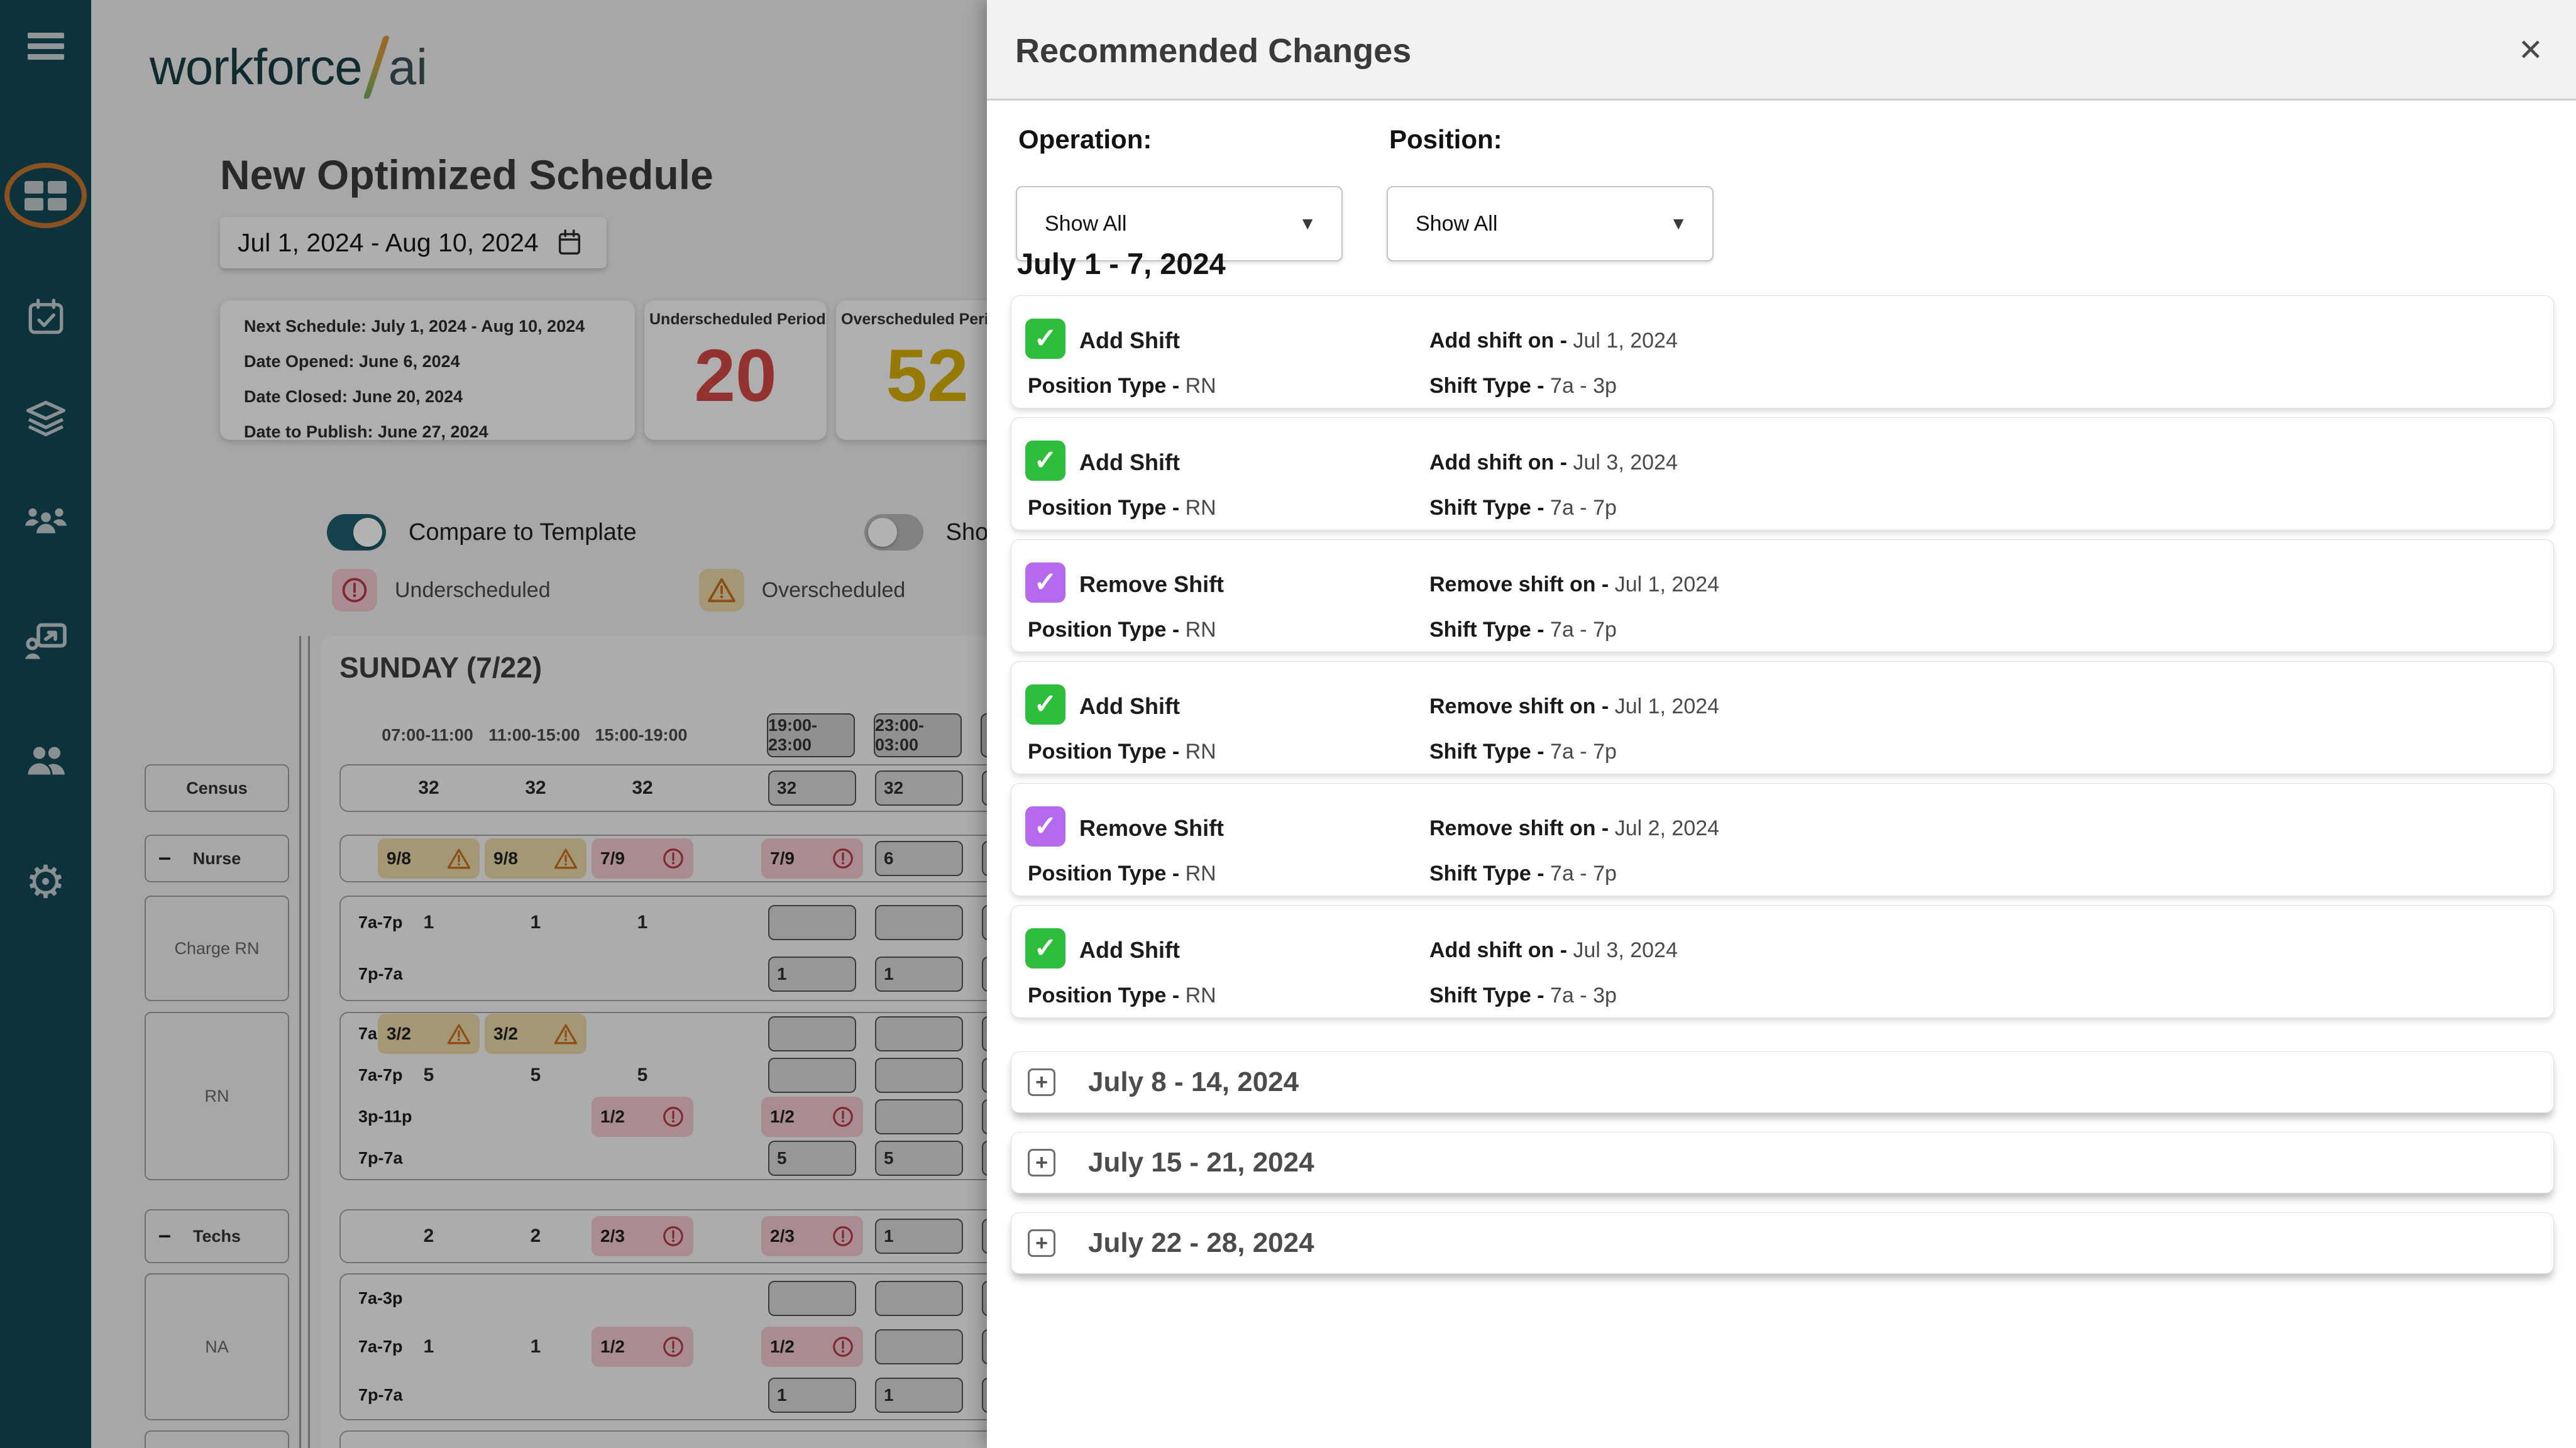 The image size is (2576, 1448). What do you see at coordinates (1122, 263) in the screenshot?
I see `week-section-title: July 1 - 7, 2024` at bounding box center [1122, 263].